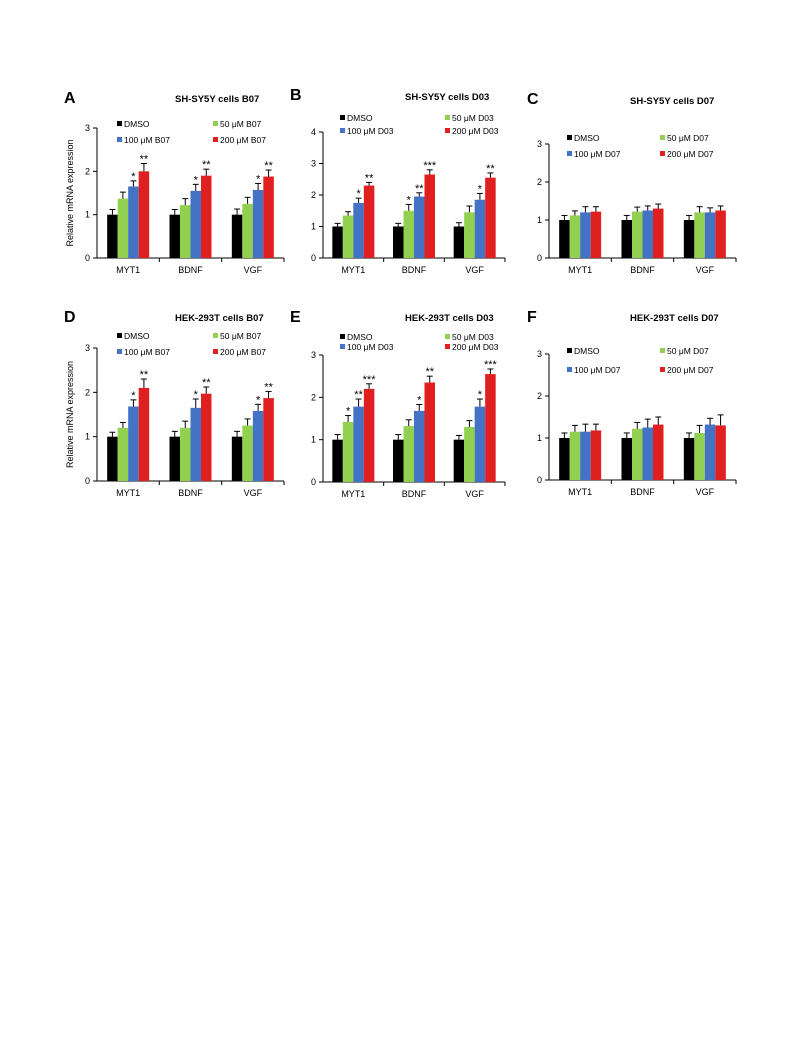 This screenshot has height=1062, width=793. Describe the element at coordinates (370, 131) in the screenshot. I see `legend-label: 100 μM D03` at that location.